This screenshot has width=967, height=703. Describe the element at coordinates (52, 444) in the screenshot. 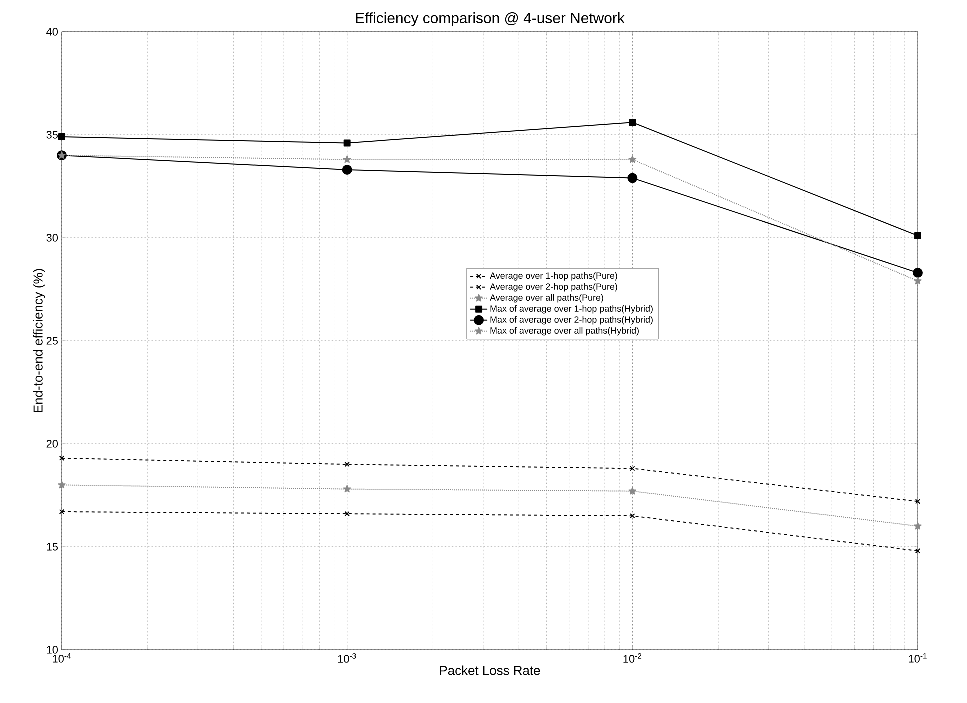

I see `y-tick-label: 20` at that location.